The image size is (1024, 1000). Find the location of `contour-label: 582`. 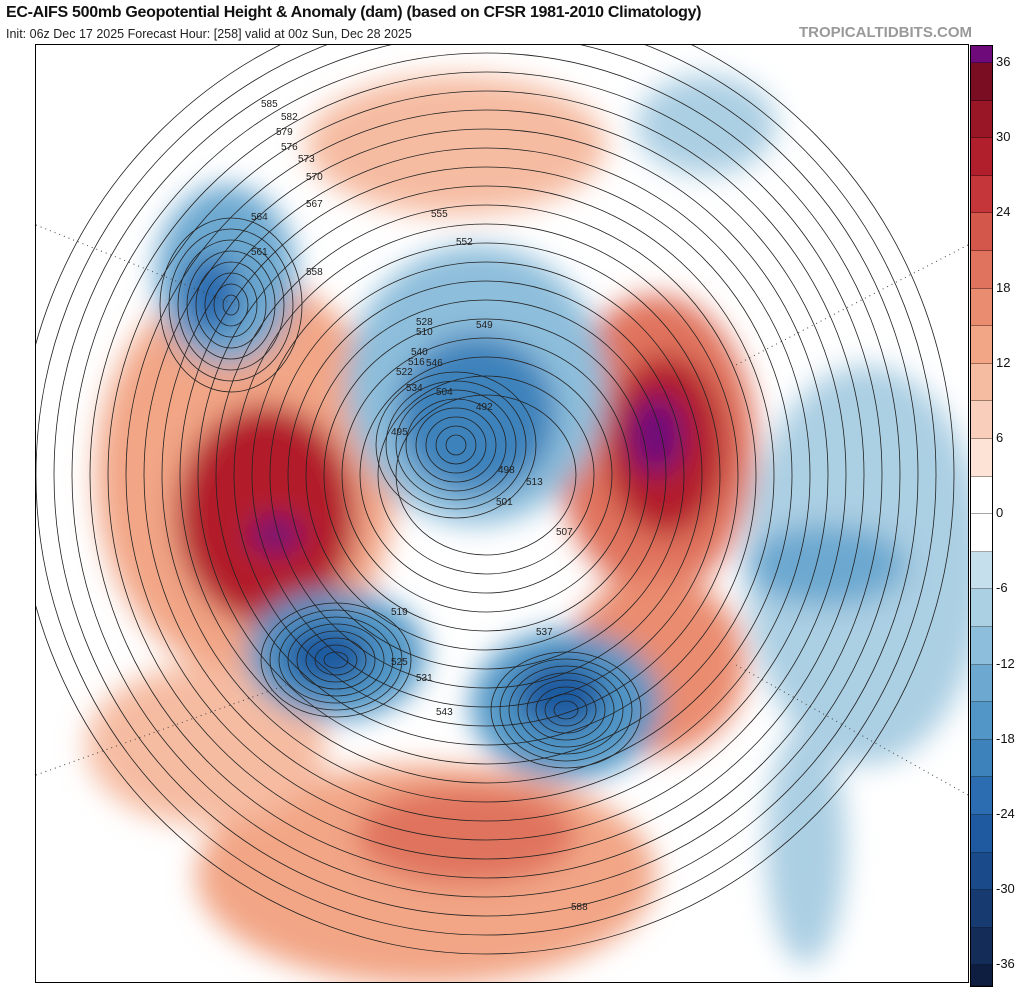

contour-label: 582 is located at coordinates (289, 117).